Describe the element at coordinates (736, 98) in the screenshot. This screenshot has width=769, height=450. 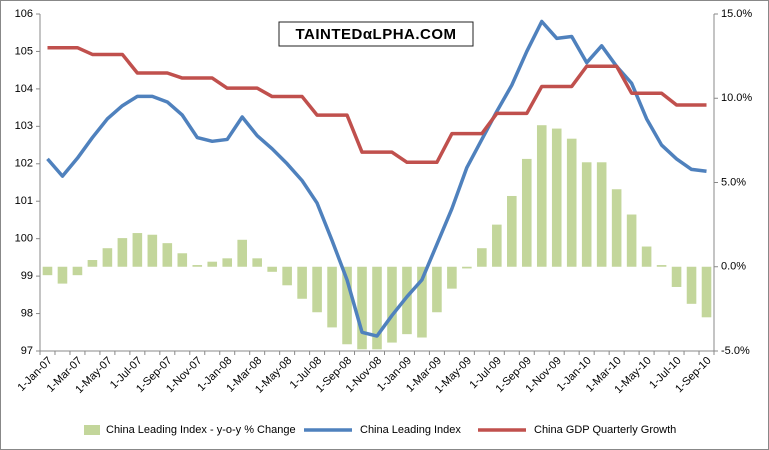
I see `y2-tick-label: 10.0%` at that location.